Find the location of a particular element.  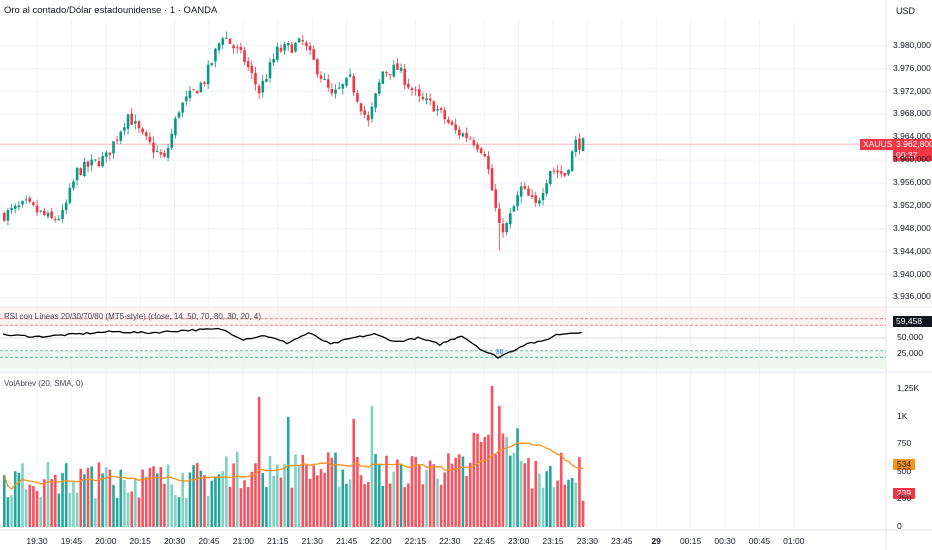

symbol-price-tag: XAUUSD is located at coordinates (879, 144).